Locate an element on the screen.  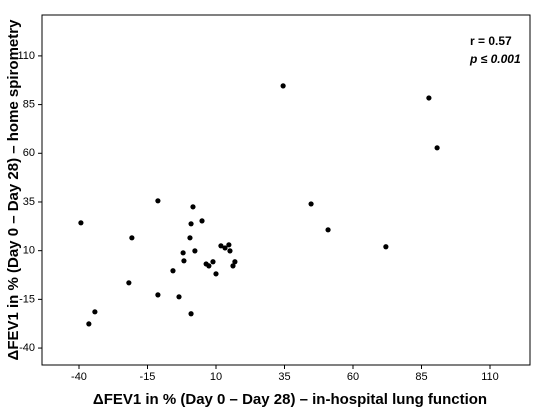
x-tick-label: 60 is located at coordinates (353, 377).